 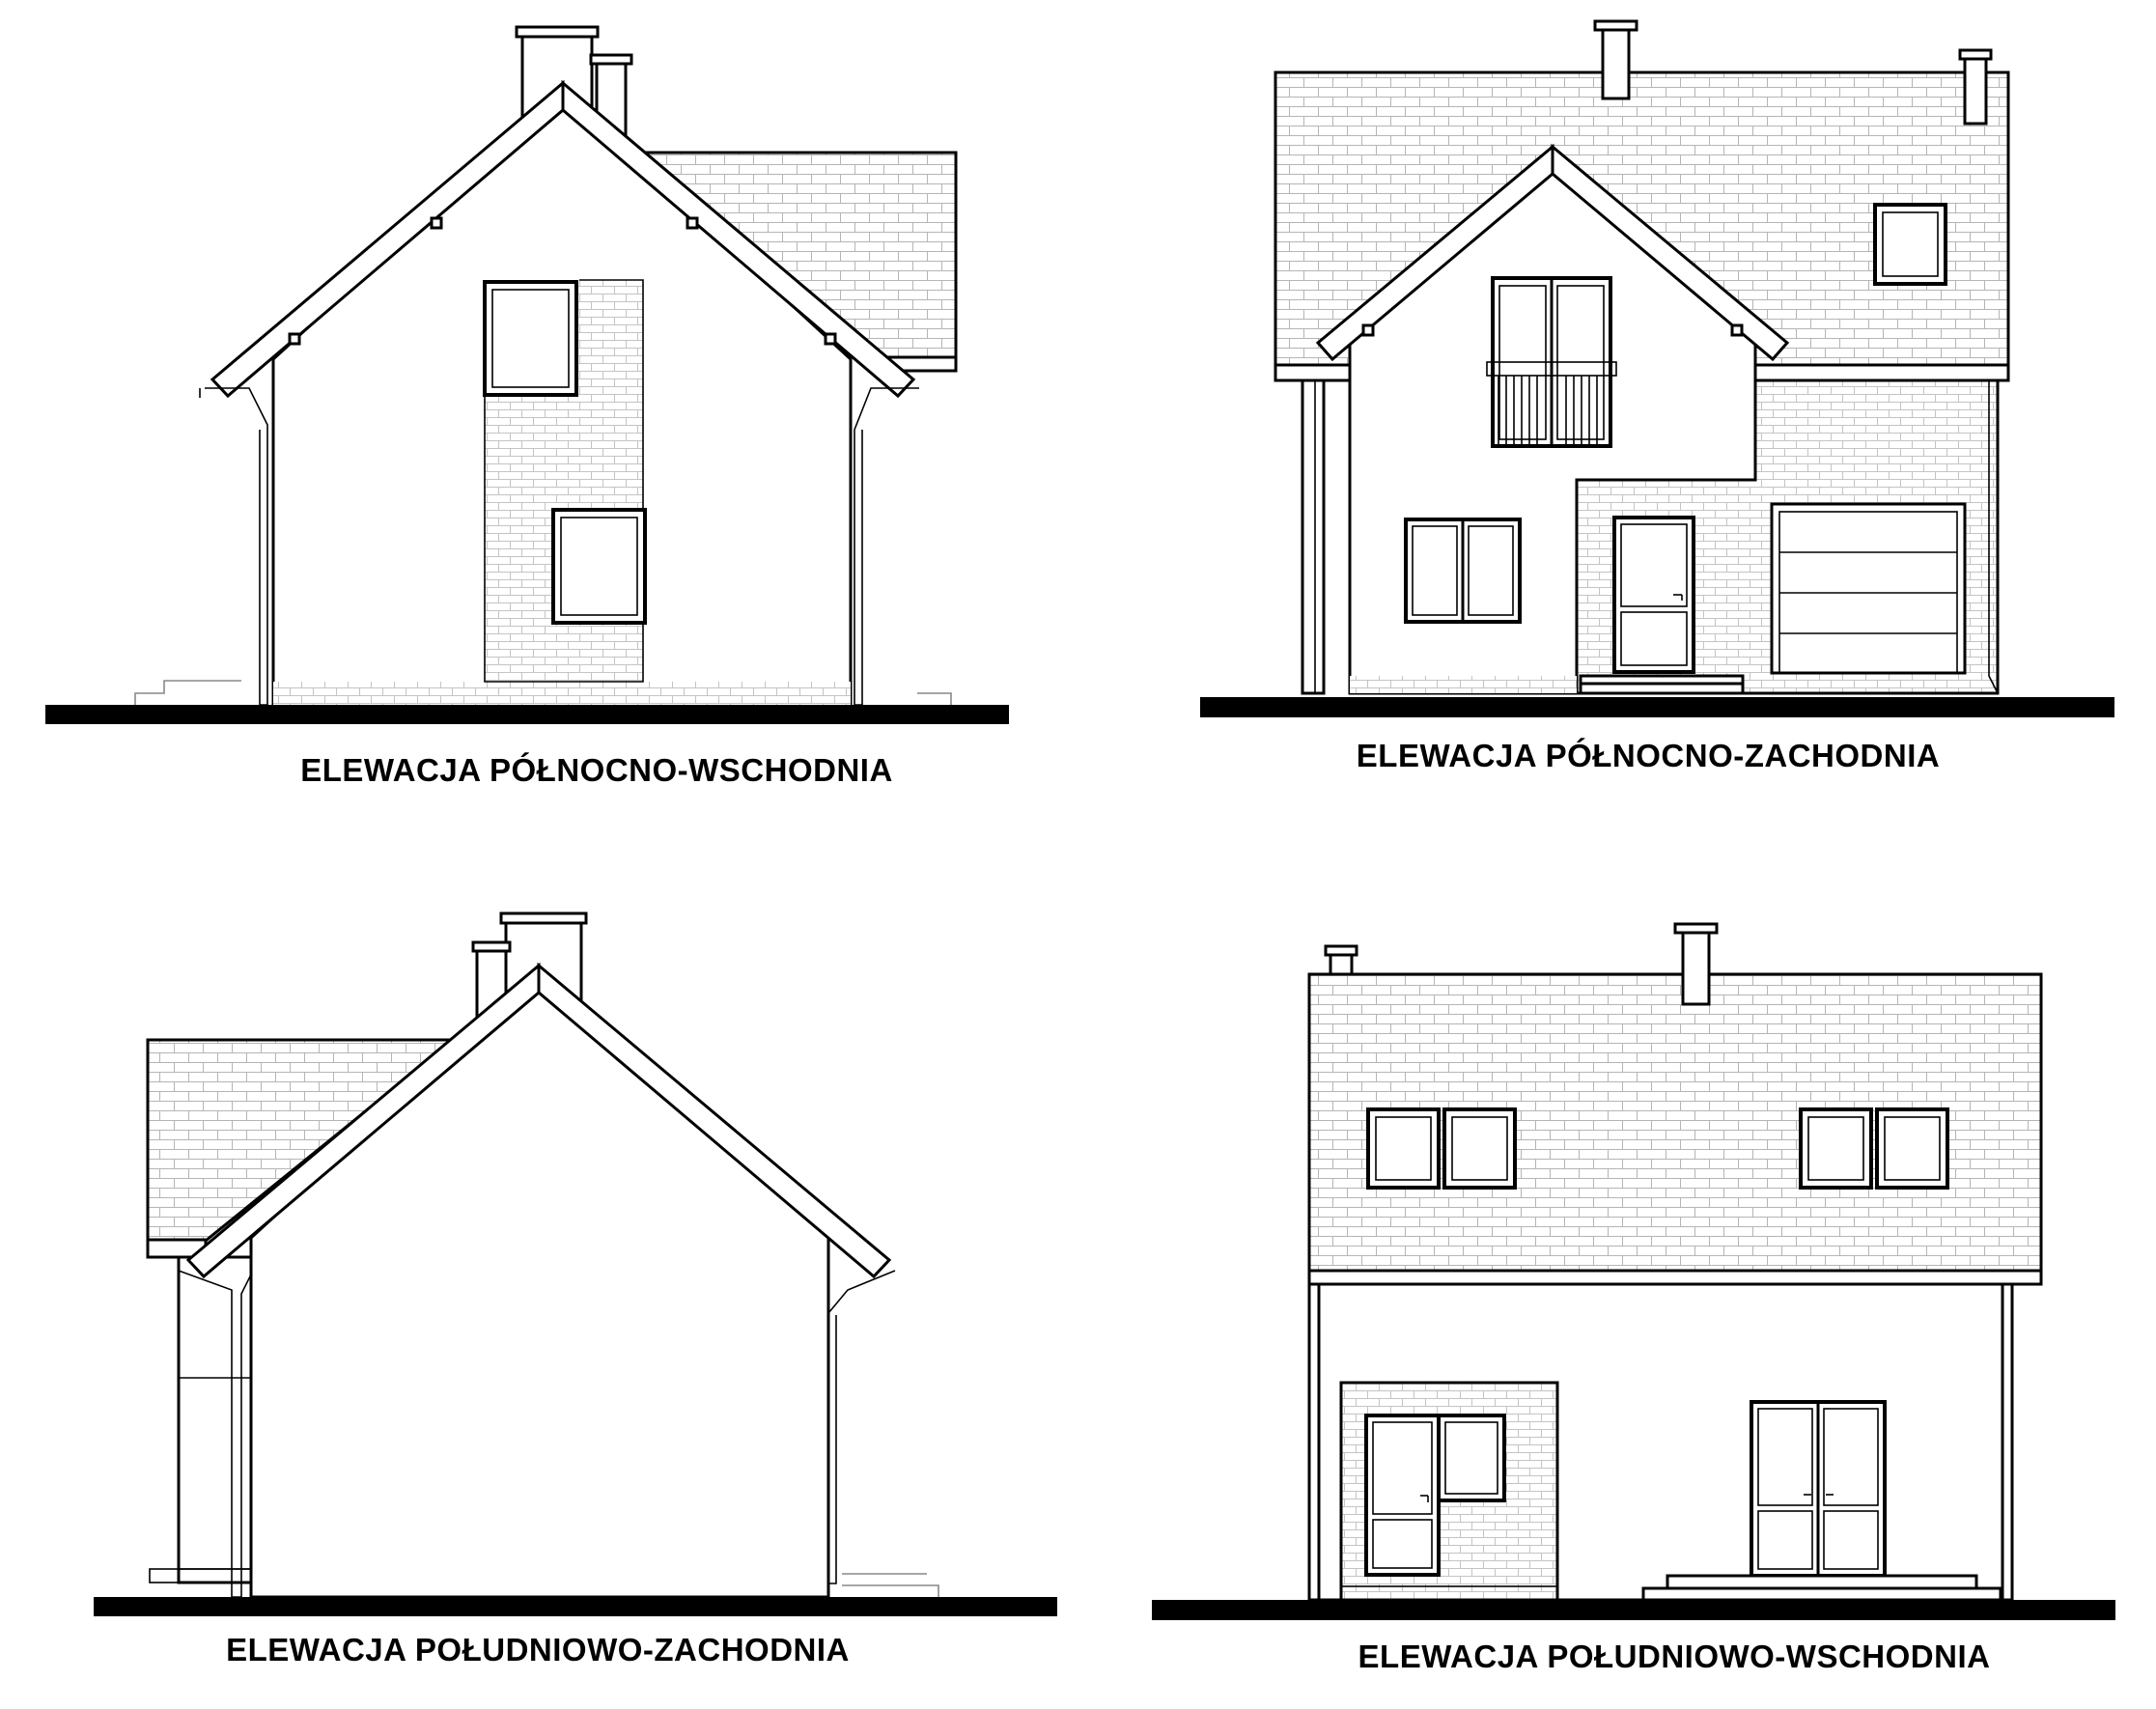 I want to click on garage-door, so click(x=1869, y=588).